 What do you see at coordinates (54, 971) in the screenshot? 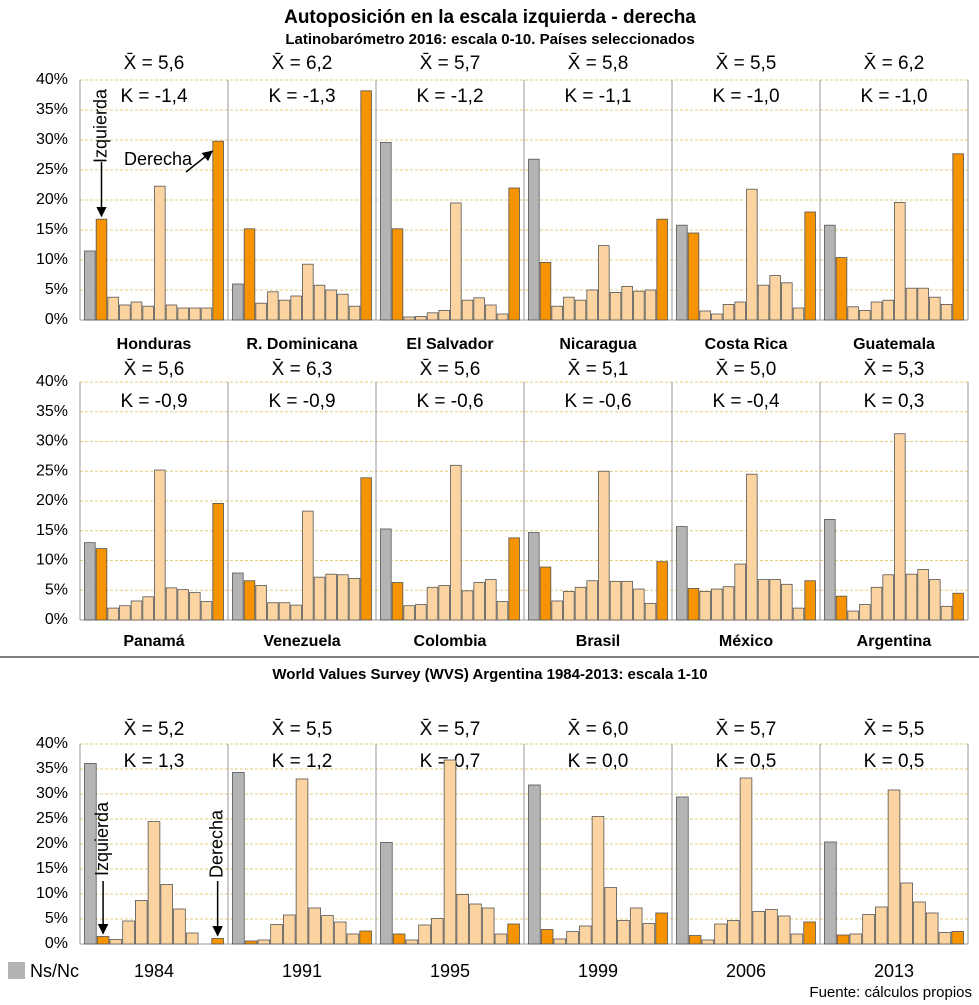
I see `legend-label: Ns/Nc` at bounding box center [54, 971].